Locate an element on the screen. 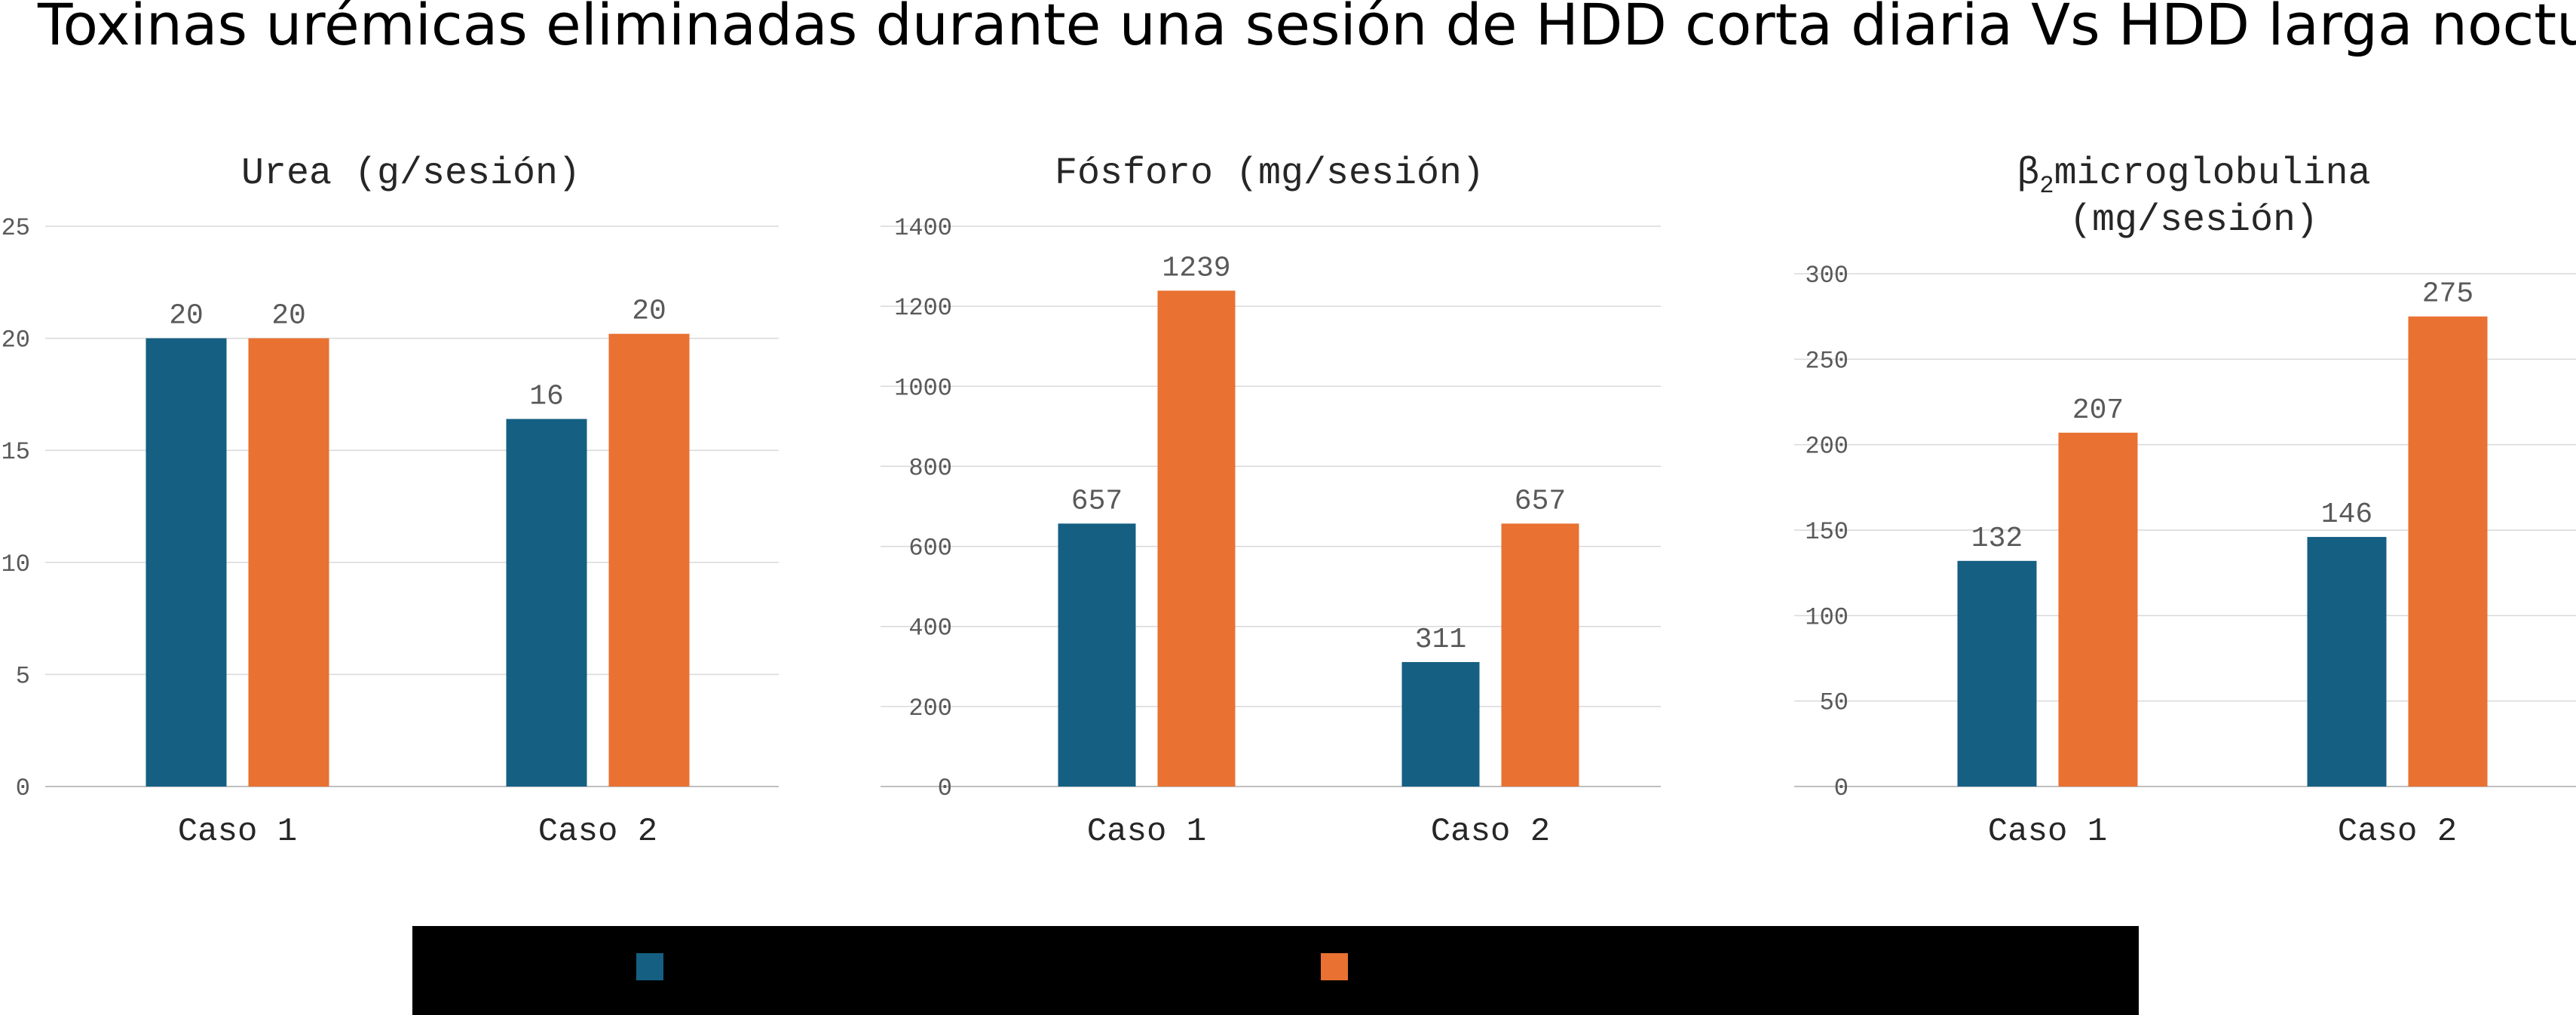 The width and height of the screenshot is (2576, 1015). chart-title: β2microglobulina is located at coordinates (2193, 176).